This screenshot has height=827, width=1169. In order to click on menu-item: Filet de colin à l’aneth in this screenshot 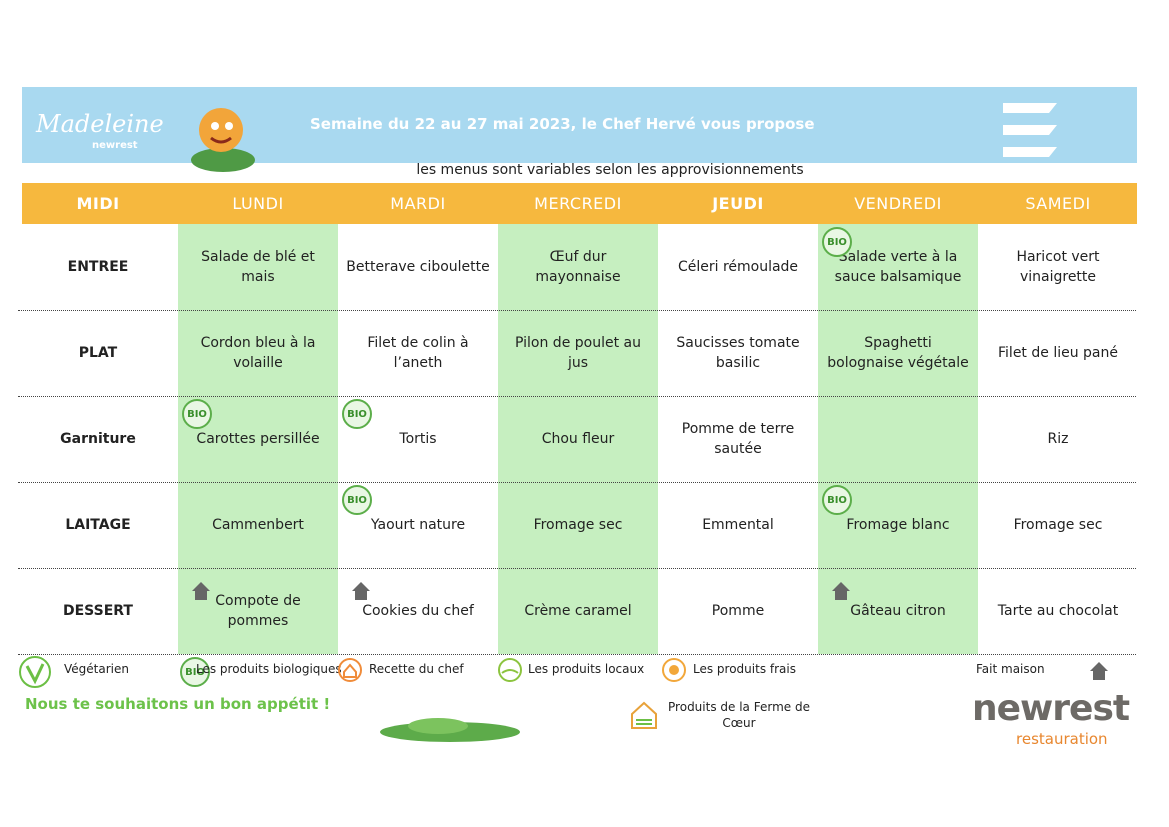, I will do `click(418, 353)`.